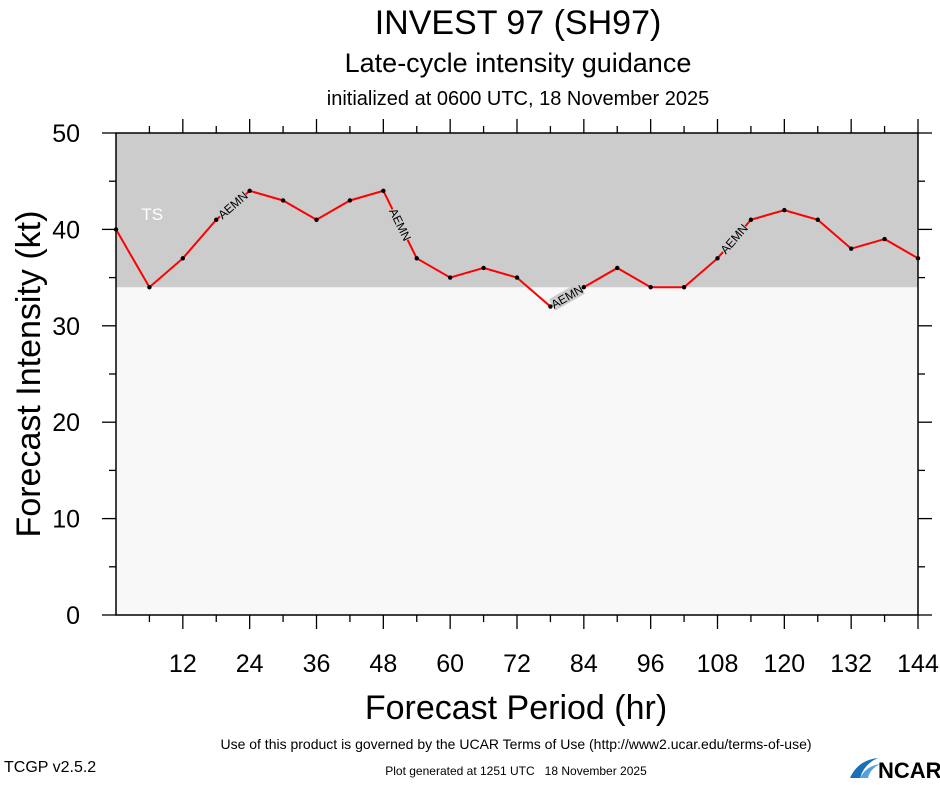  Describe the element at coordinates (584, 664) in the screenshot. I see `x-tick-label: 84` at that location.